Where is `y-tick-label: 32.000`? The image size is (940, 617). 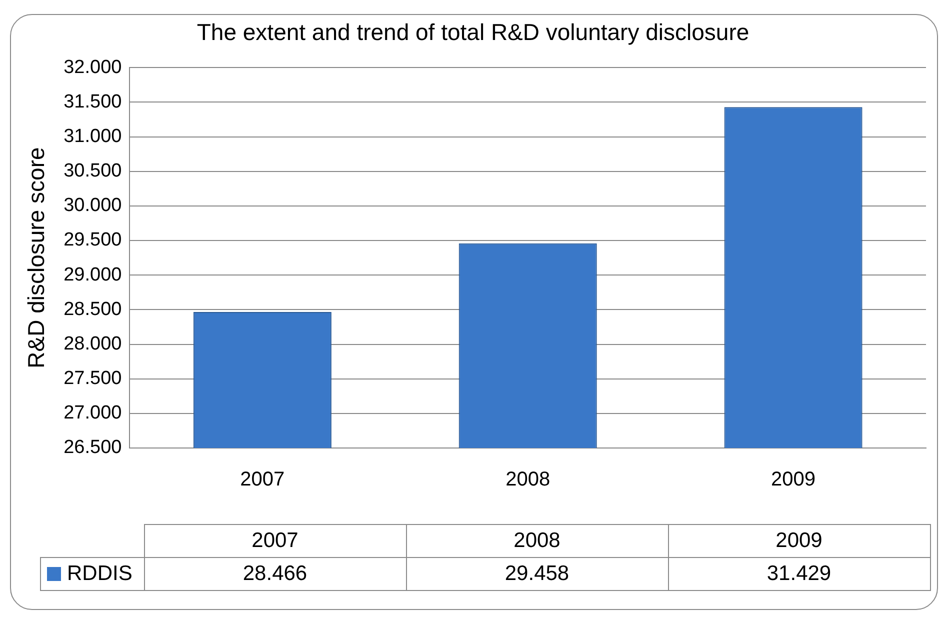
y-tick-label: 32.000 is located at coordinates (93, 67).